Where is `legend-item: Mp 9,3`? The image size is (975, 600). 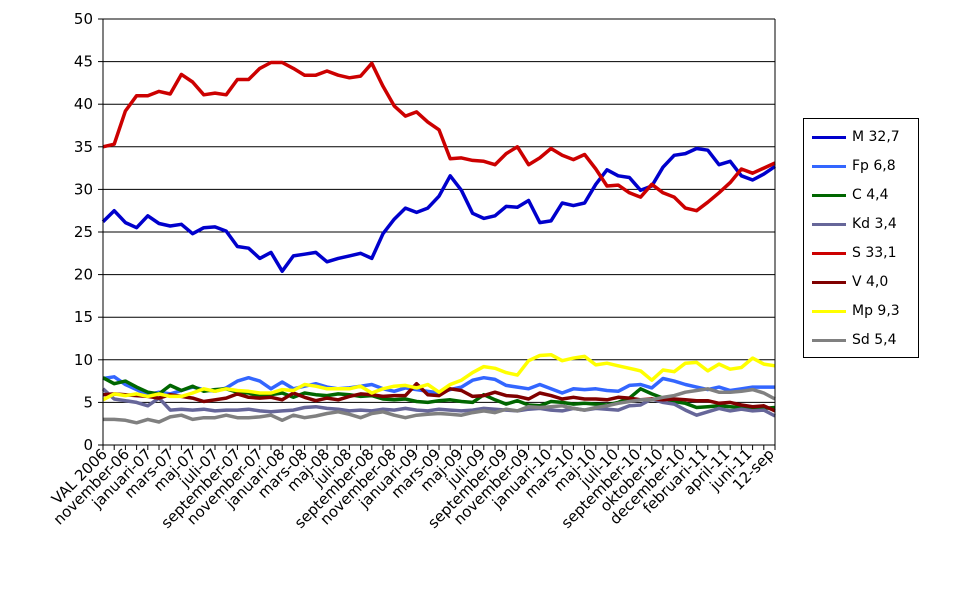
legend-item: Mp 9,3 is located at coordinates (856, 311).